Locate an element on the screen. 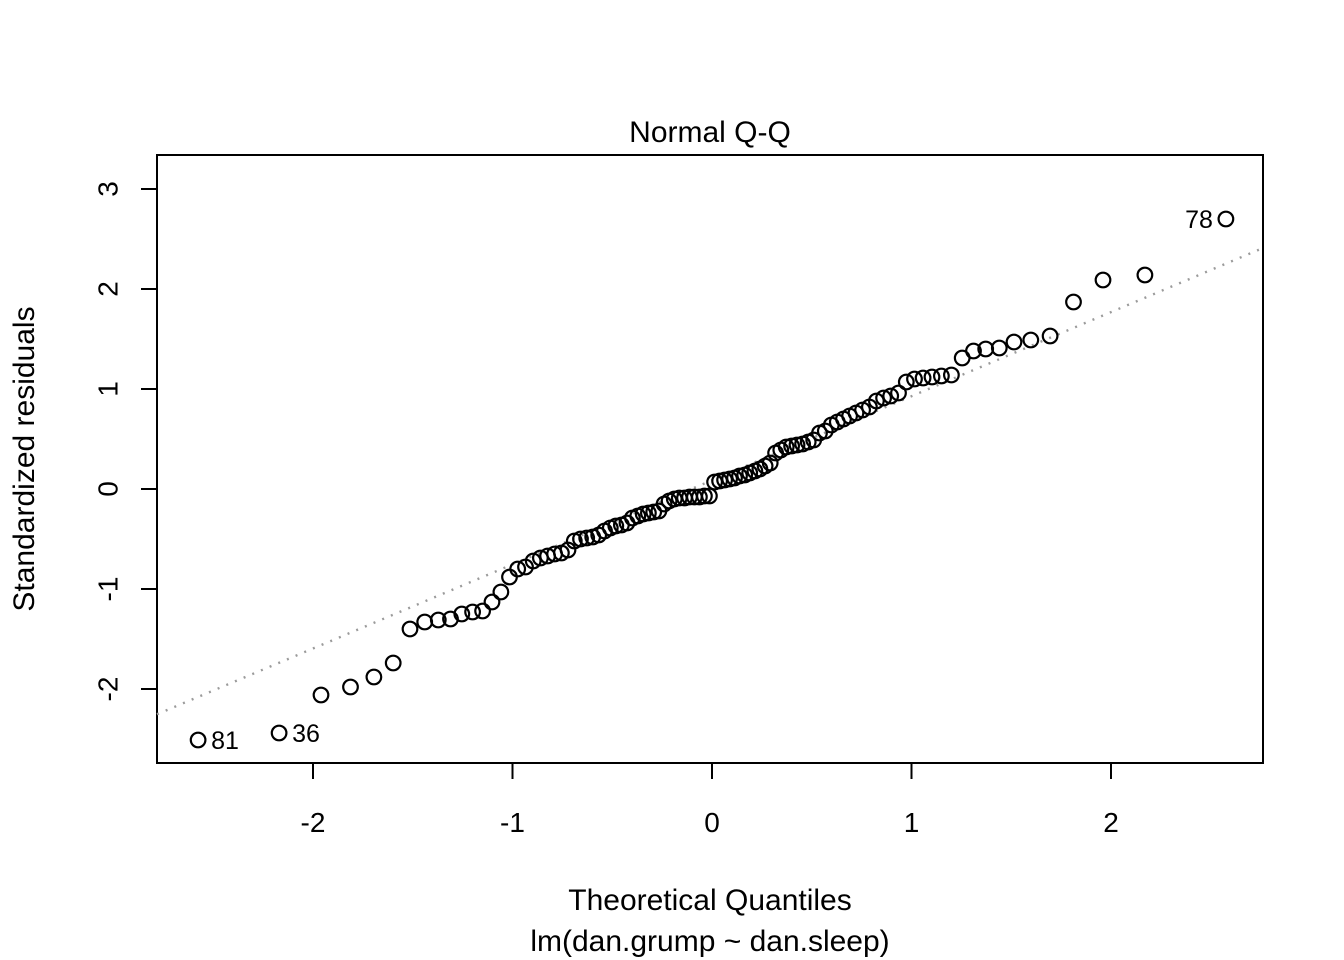 The image size is (1344, 960). x-tick-label: 0 is located at coordinates (712, 822).